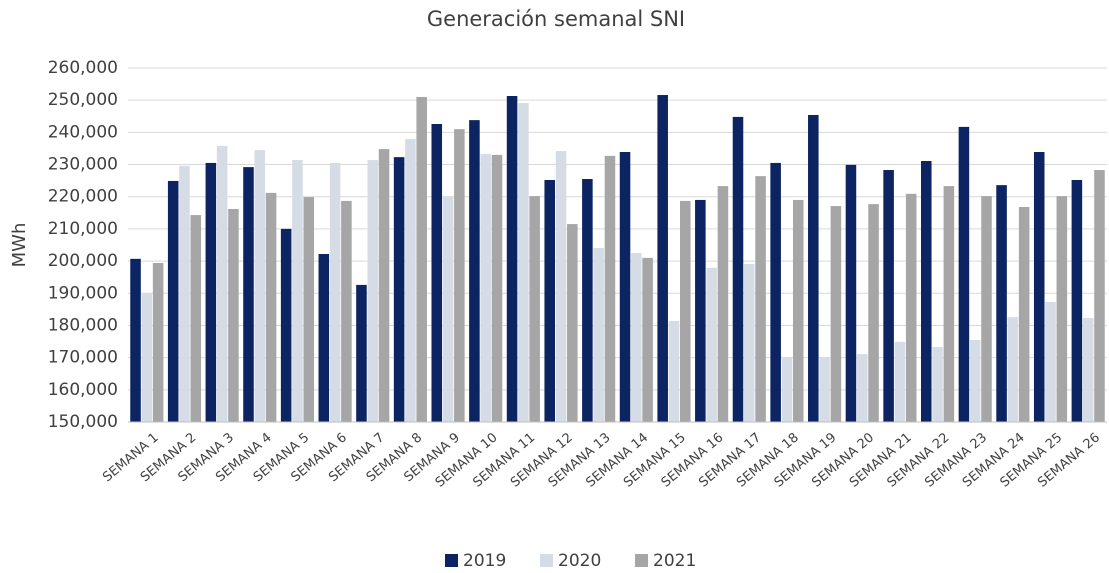 This screenshot has height=573, width=1109. What do you see at coordinates (19, 245) in the screenshot?
I see `y-axis-label: MWh` at bounding box center [19, 245].